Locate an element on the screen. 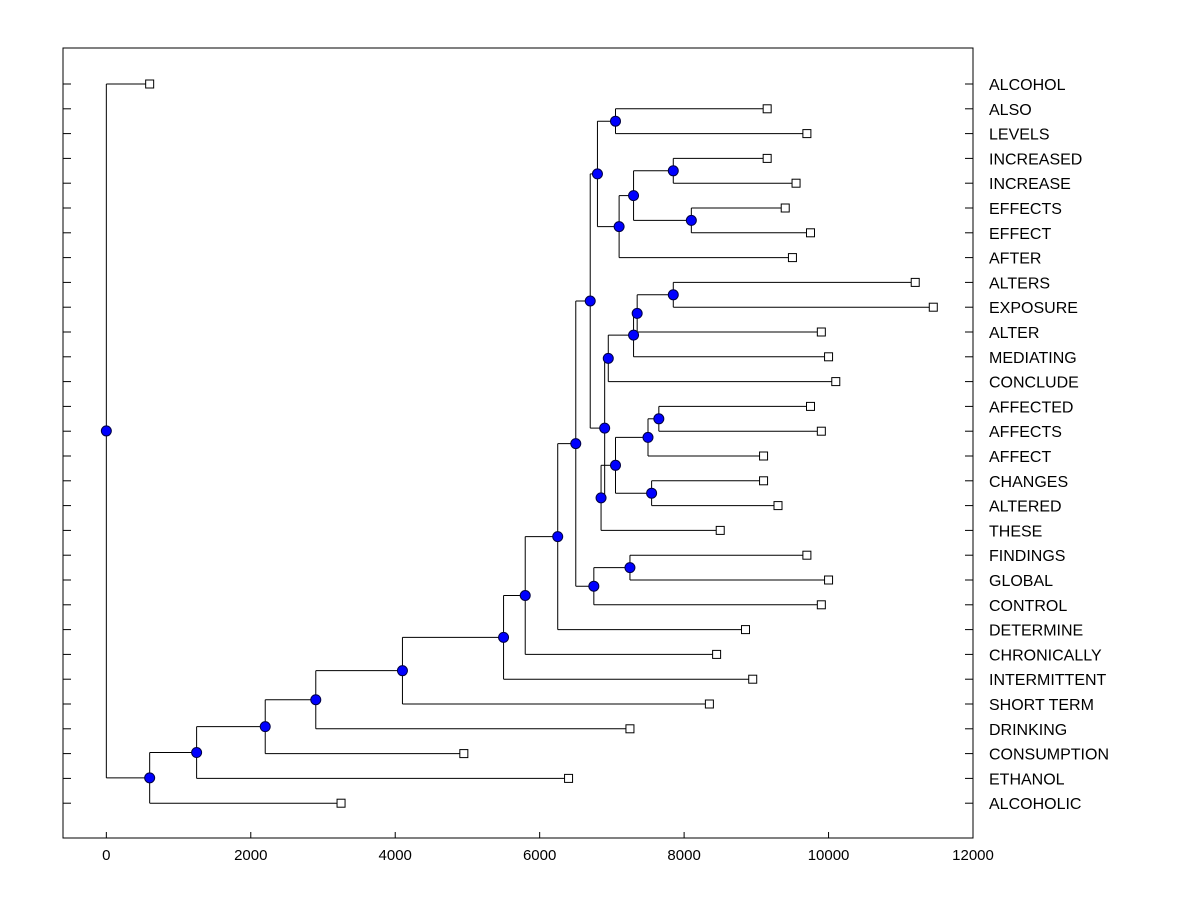 Image resolution: width=1200 pixels, height=900 pixels. leaf-label: EXPOSURE is located at coordinates (1033, 308).